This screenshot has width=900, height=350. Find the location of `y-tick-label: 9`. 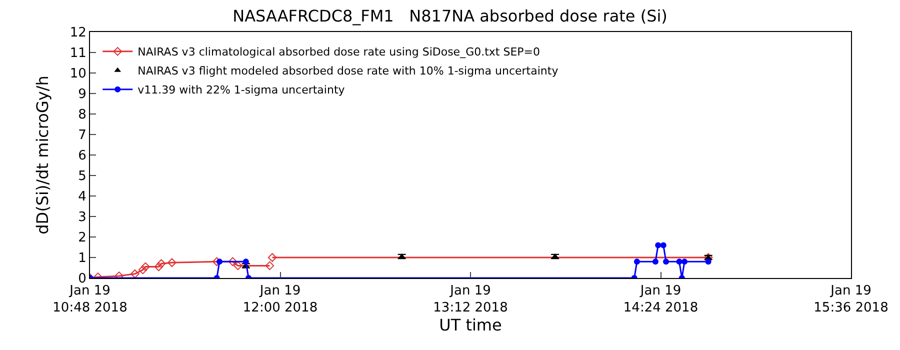

y-tick-label: 9 is located at coordinates (82, 94).